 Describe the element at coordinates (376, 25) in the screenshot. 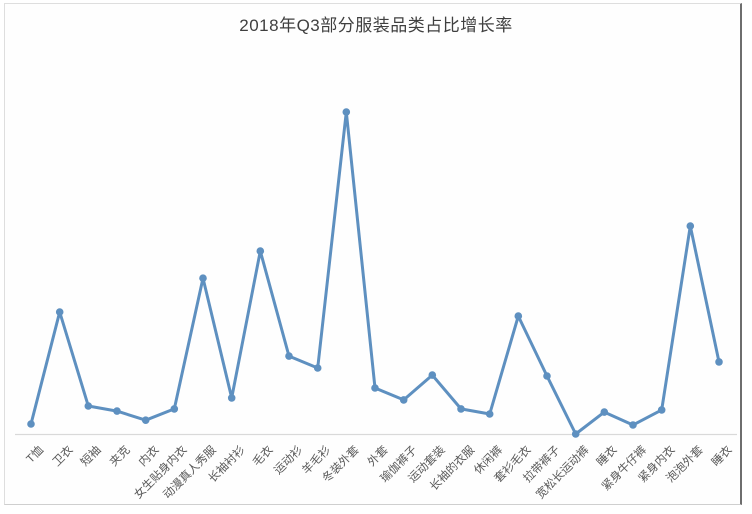

I see `chart-title: 2018年Q3部分服装品类占比增长率` at that location.